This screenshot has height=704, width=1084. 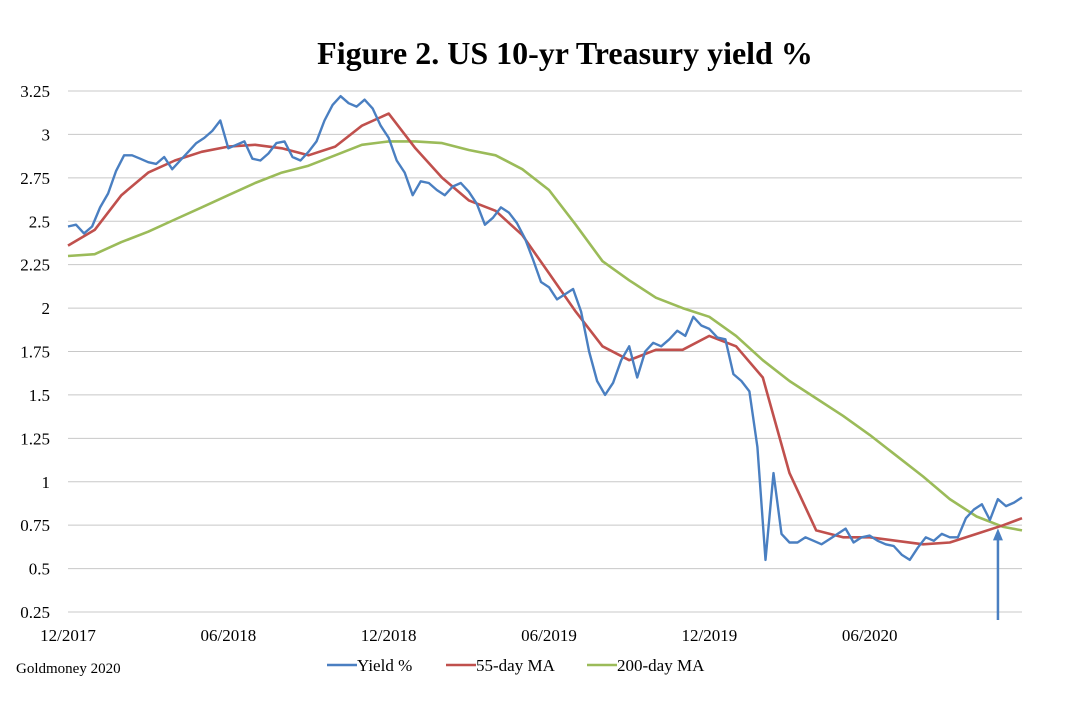 What do you see at coordinates (35, 525) in the screenshot?
I see `y-tick-label: 0.75` at bounding box center [35, 525].